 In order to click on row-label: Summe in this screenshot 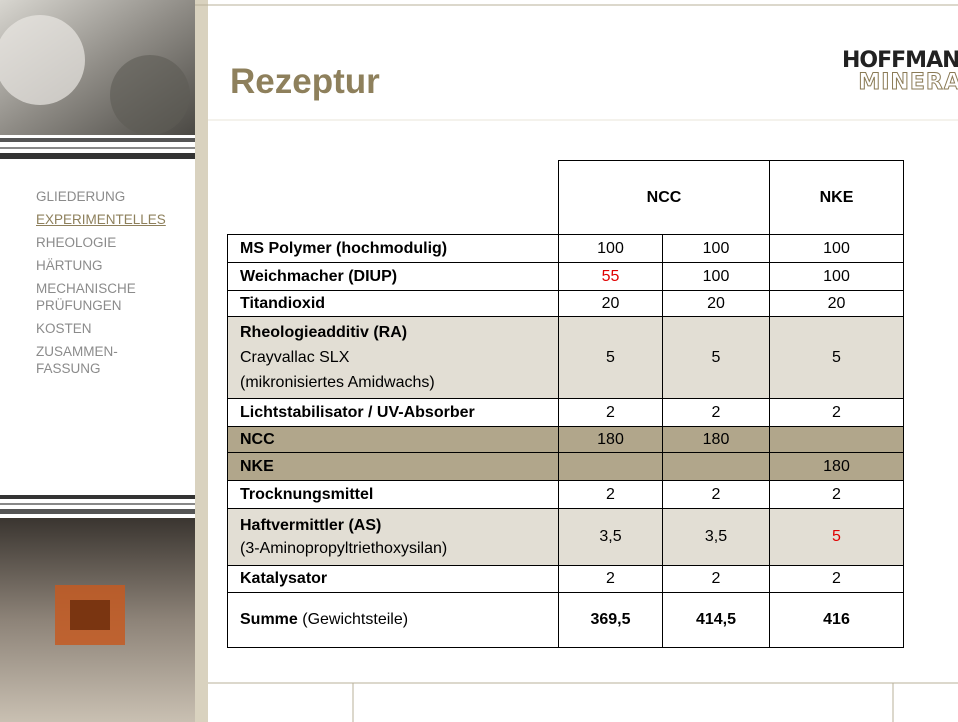, I will do `click(269, 619)`.